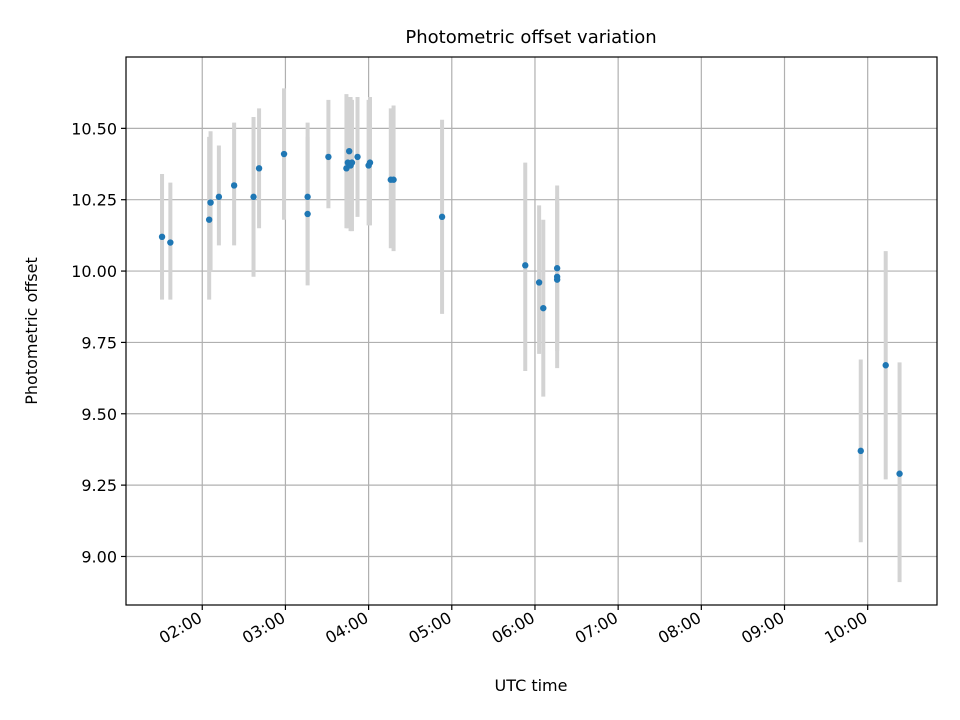 The height and width of the screenshot is (720, 960). I want to click on y-tick-label: 9.75, so click(99, 342).